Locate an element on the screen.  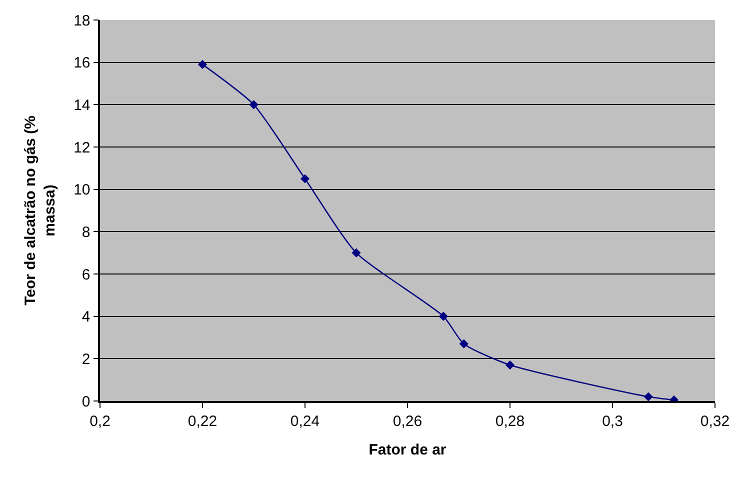
x-tick-label: 0,3 is located at coordinates (612, 421).